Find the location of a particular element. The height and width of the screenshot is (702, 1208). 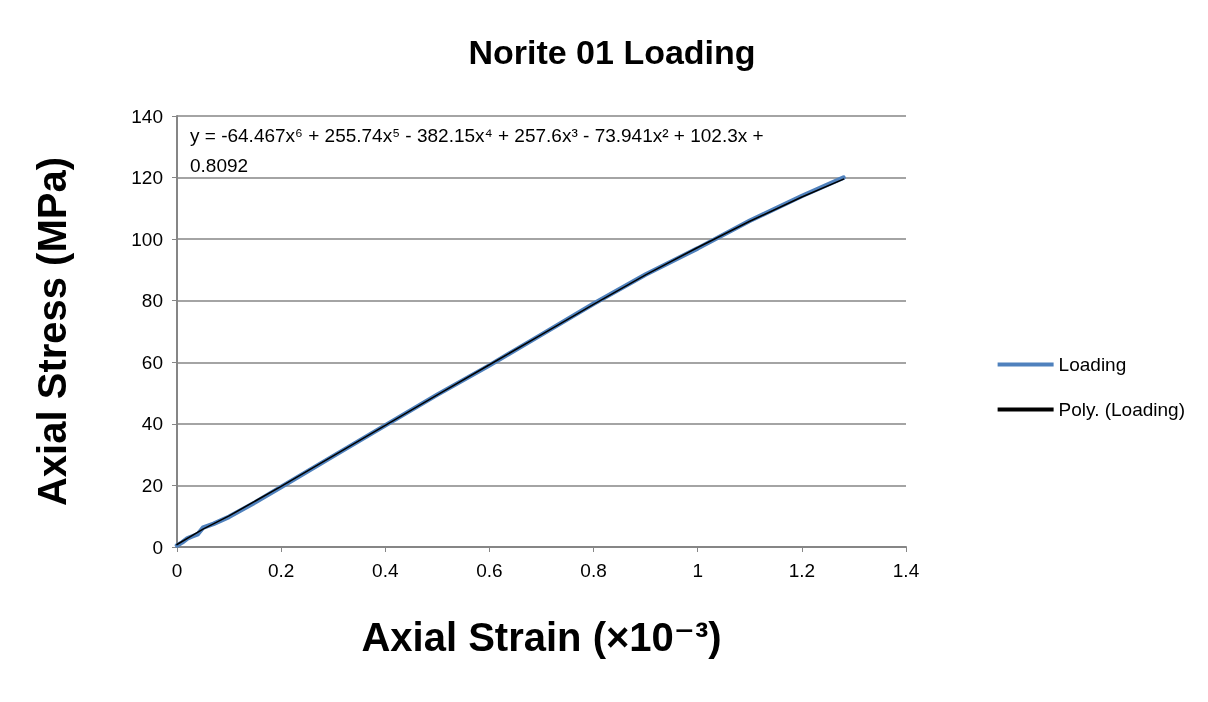

x-tick-label: 1 is located at coordinates (697, 570).